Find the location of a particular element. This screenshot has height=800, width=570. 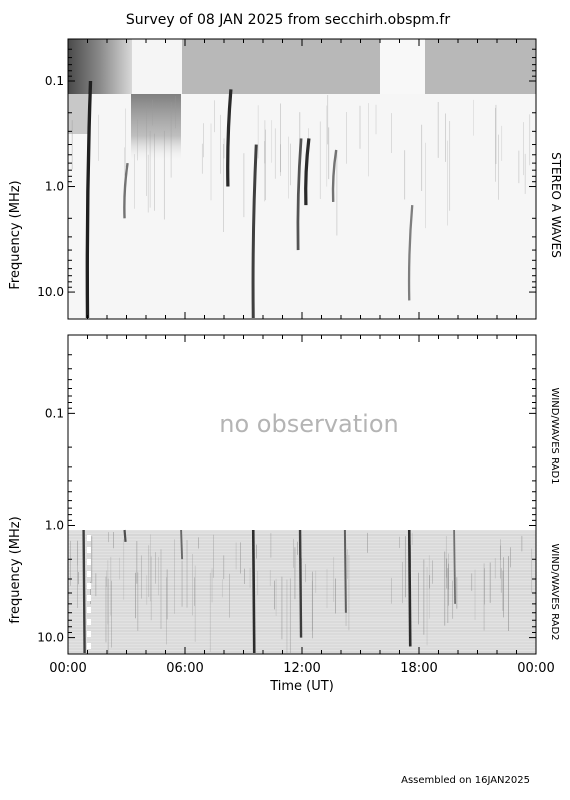

wind-rad1-label: WIND/WAVES RAD1 is located at coordinates (554, 435).